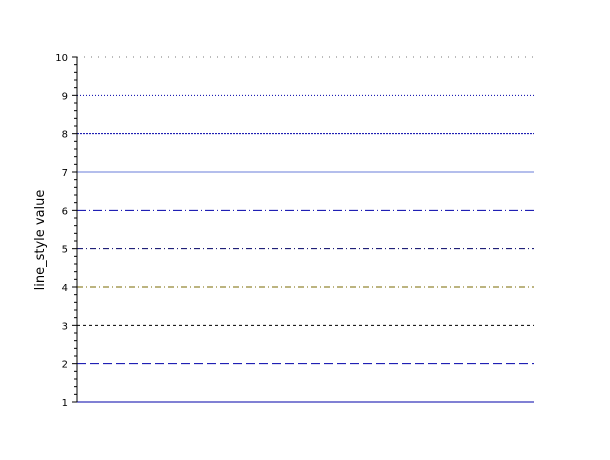 The image size is (610, 460). I want to click on y-tick-labels: 1 2 3 4 5 6 7 8 9 10, so click(61, 231).